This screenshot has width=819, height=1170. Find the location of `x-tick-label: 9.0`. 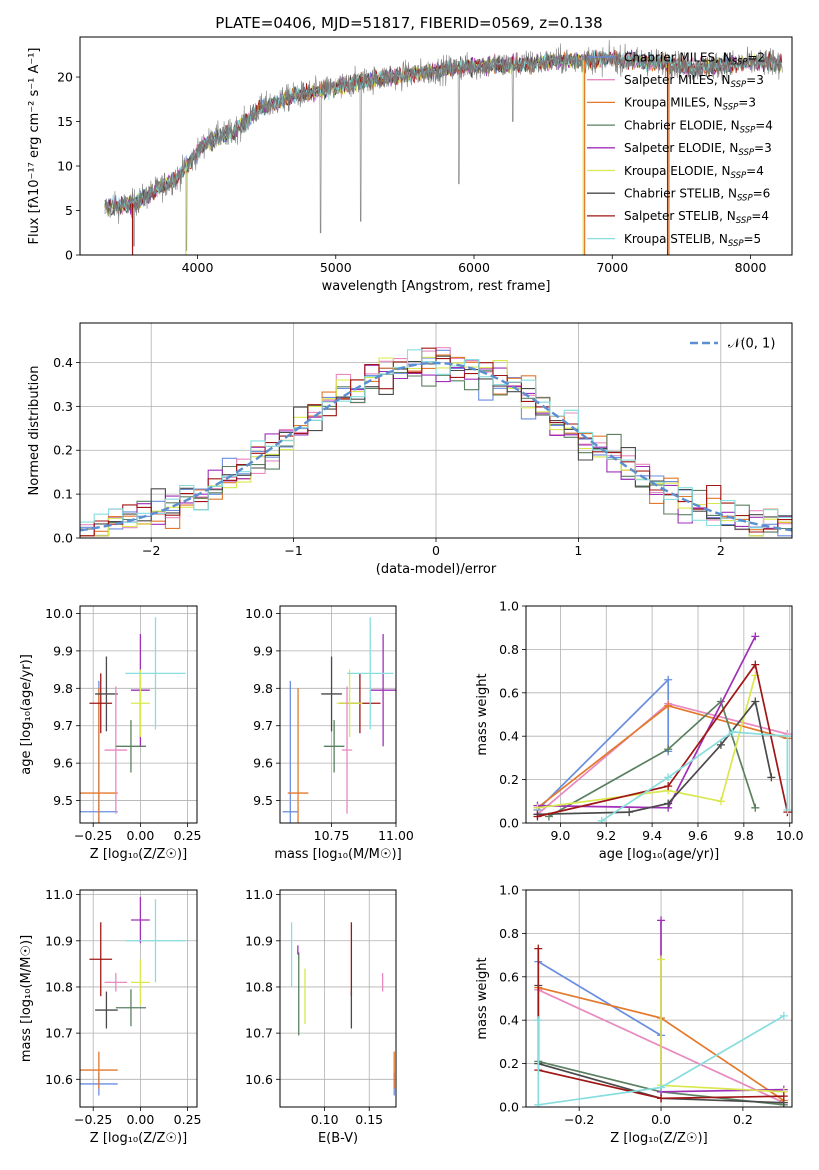

x-tick-label: 9.0 is located at coordinates (560, 835).